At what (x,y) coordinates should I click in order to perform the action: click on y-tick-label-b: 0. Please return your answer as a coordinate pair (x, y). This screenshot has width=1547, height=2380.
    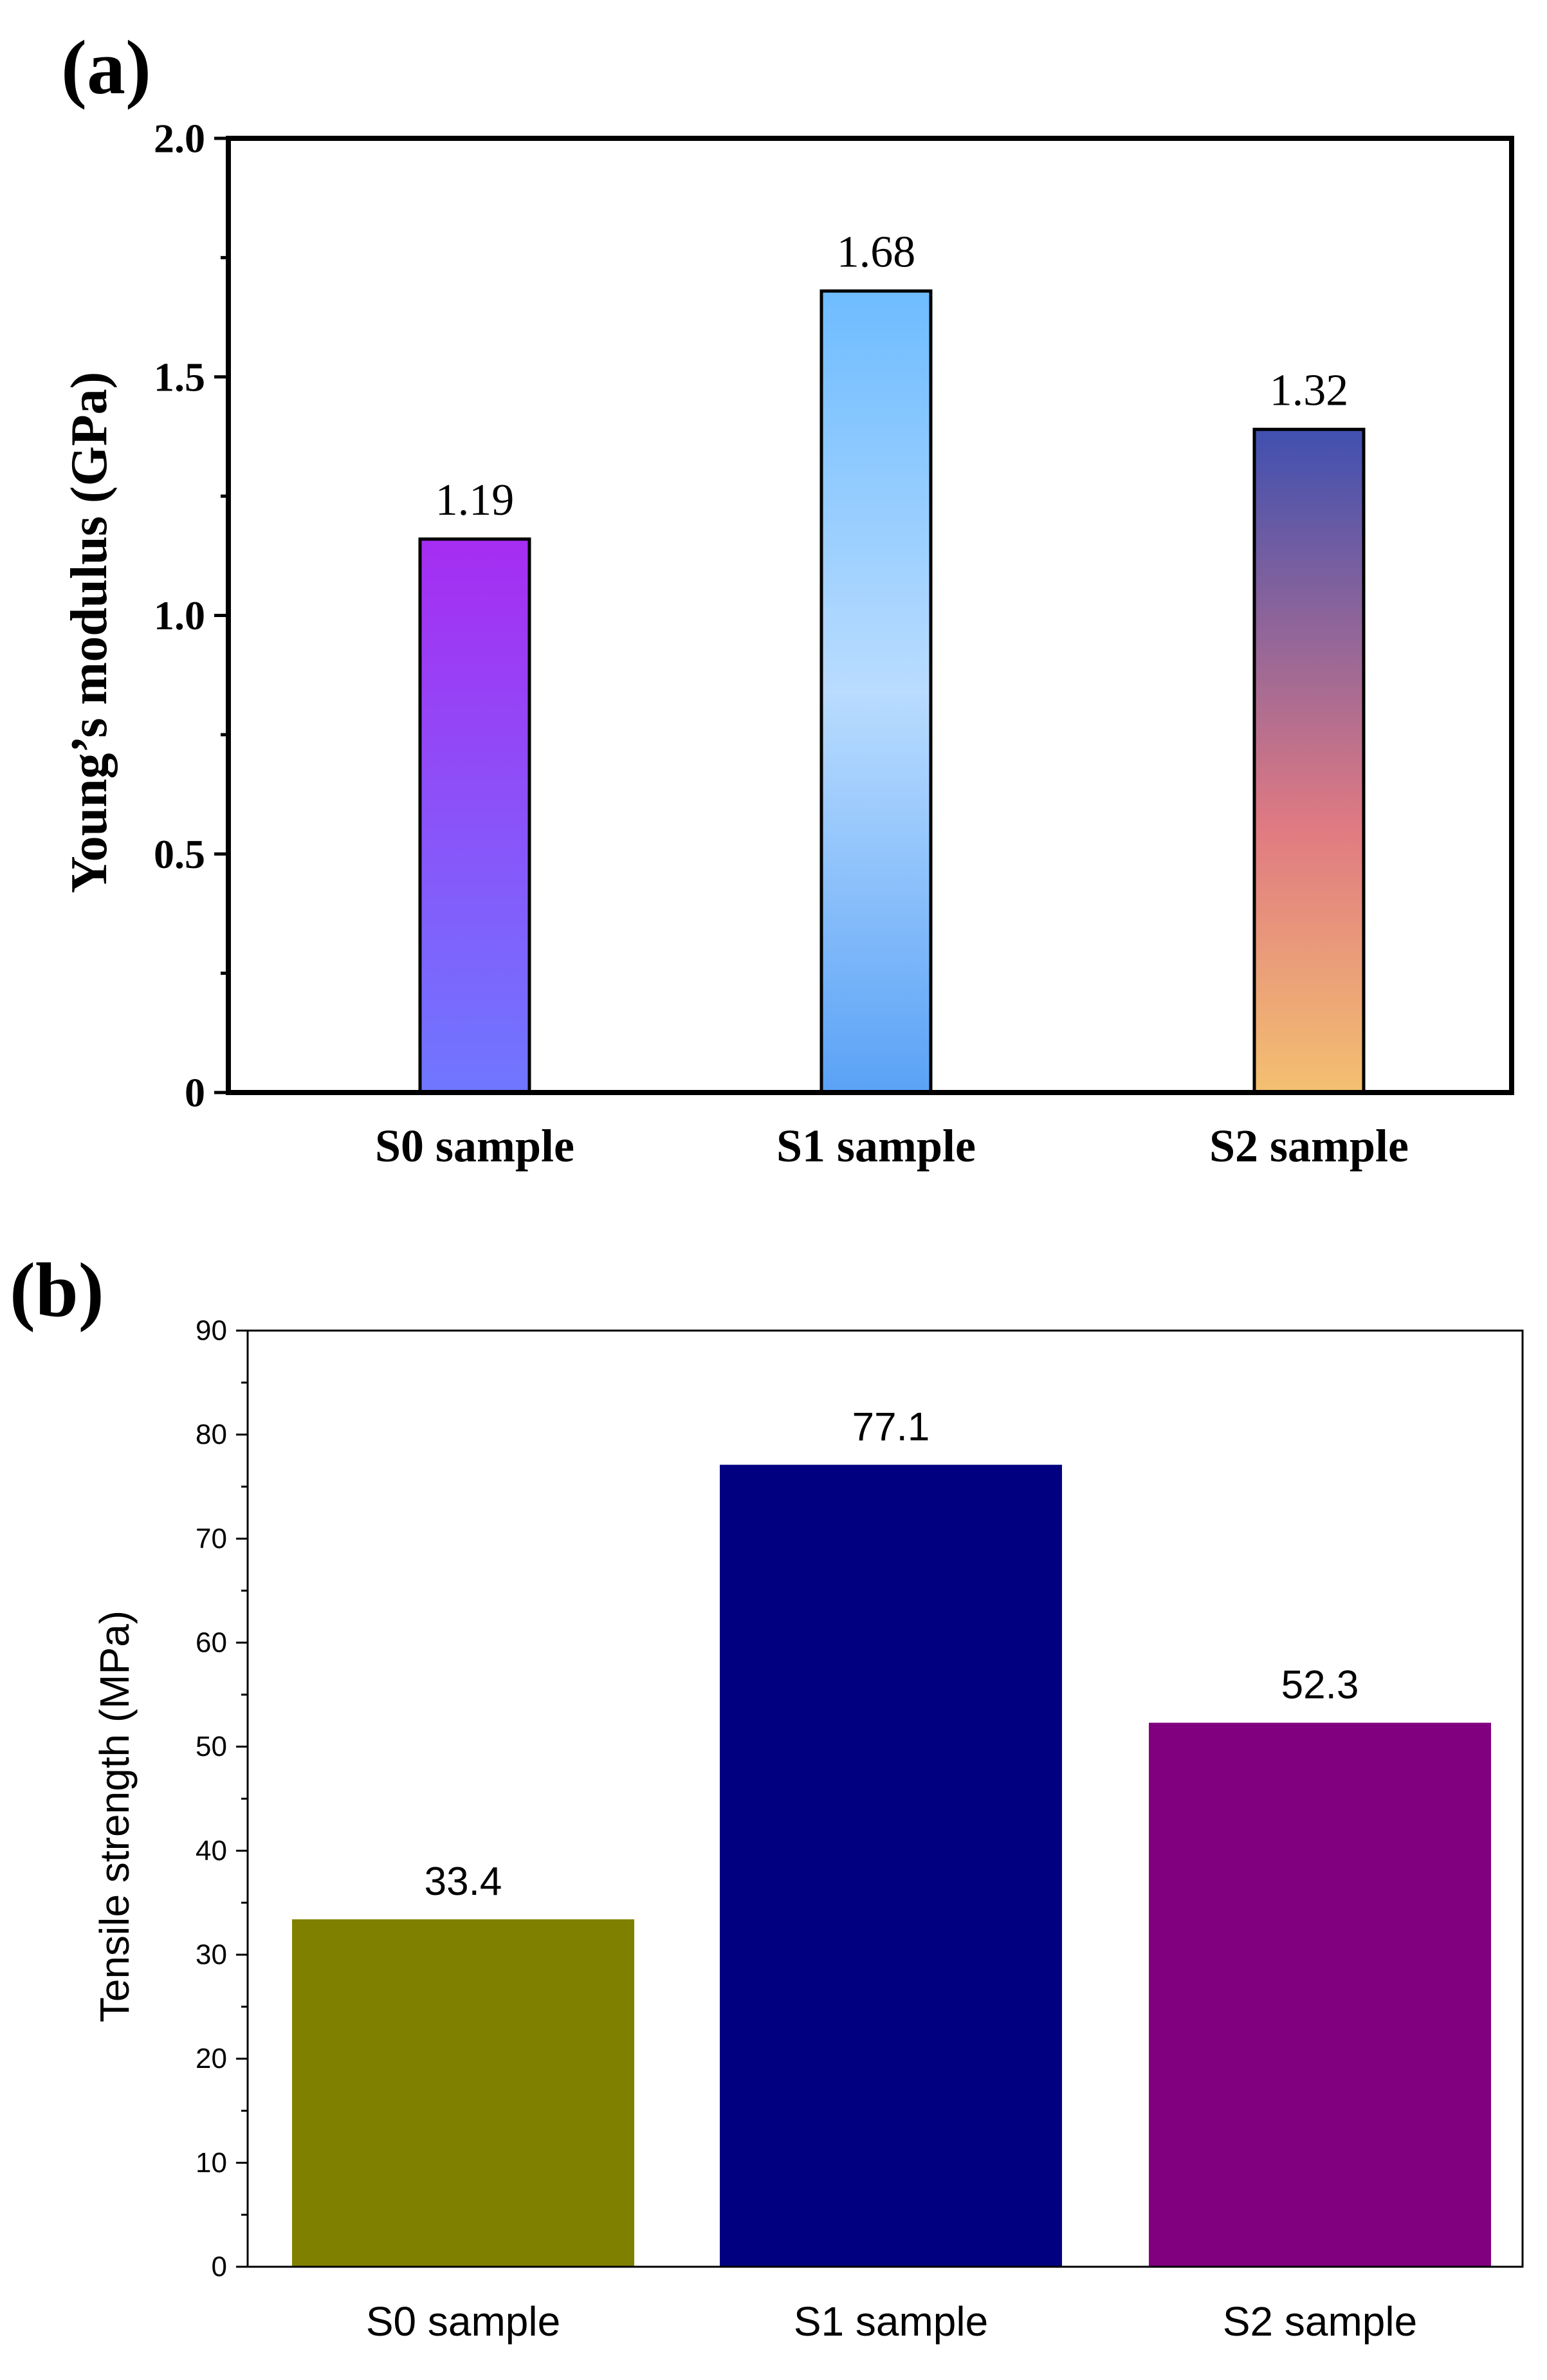
    Looking at the image, I should click on (219, 2267).